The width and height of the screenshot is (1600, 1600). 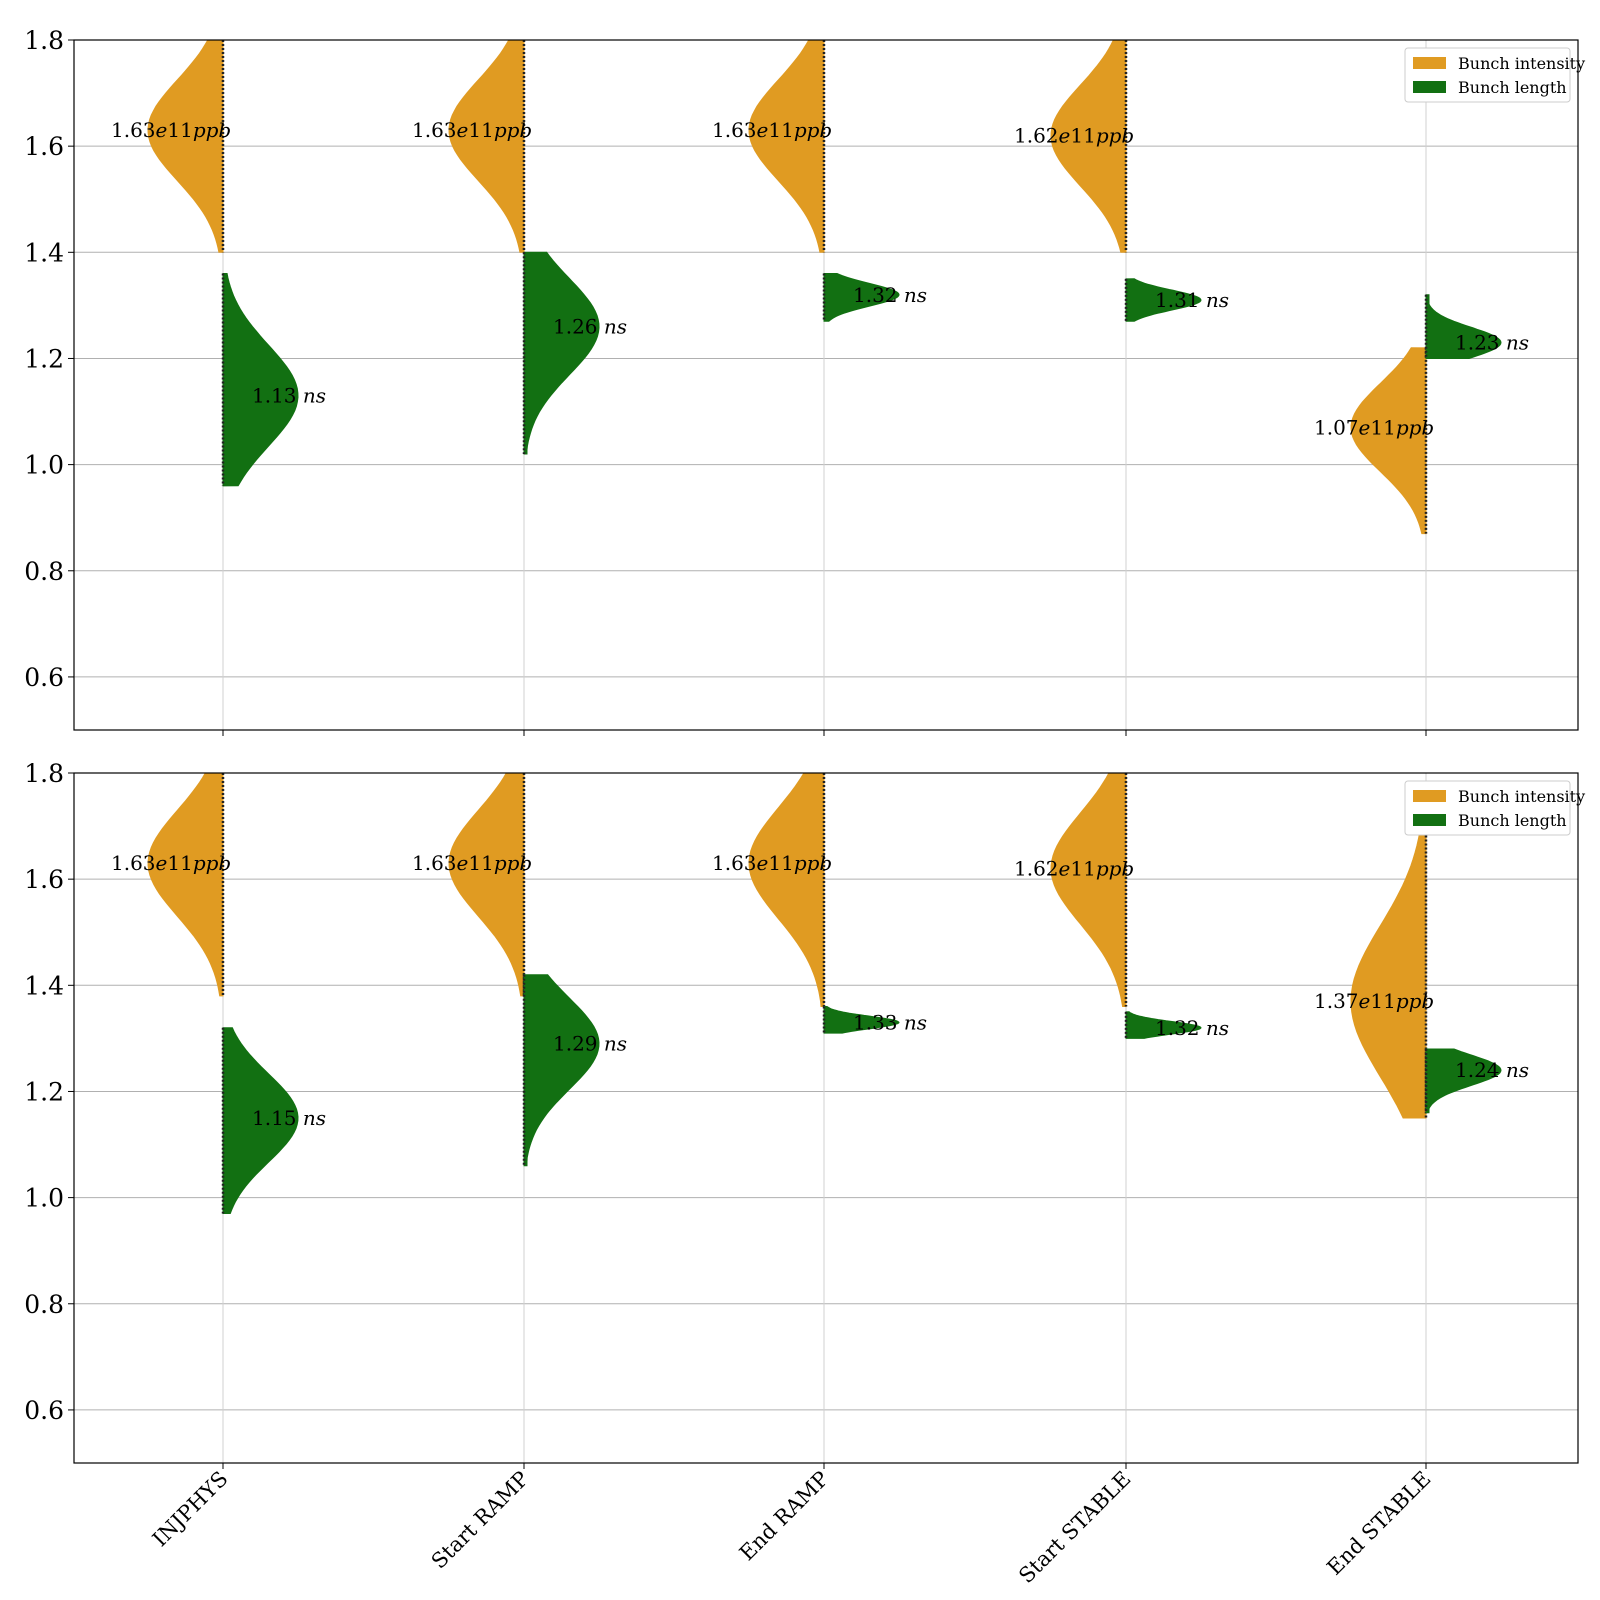 I want to click on bunch-length-annotation: 1.26 ns, so click(x=590, y=327).